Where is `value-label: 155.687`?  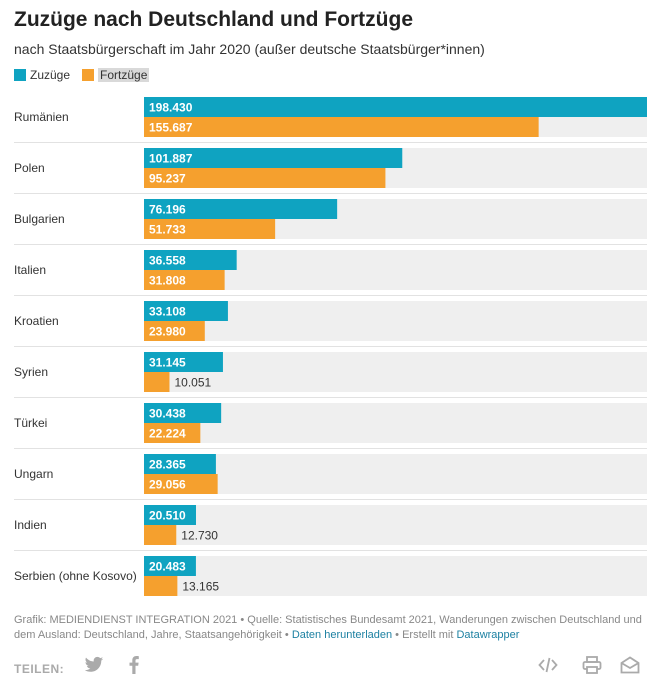
value-label: 155.687 is located at coordinates (171, 128).